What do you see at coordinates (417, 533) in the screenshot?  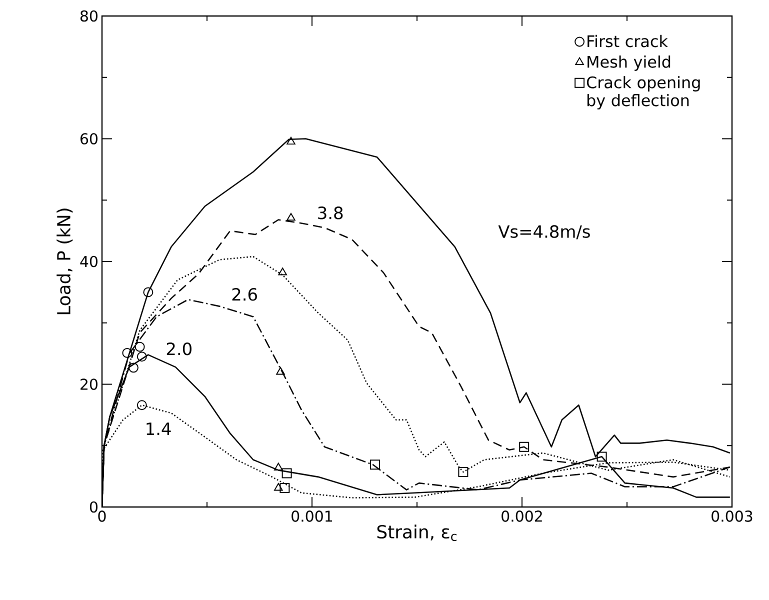 I see `x-axis-title: Strain, ε$_{c}$` at bounding box center [417, 533].